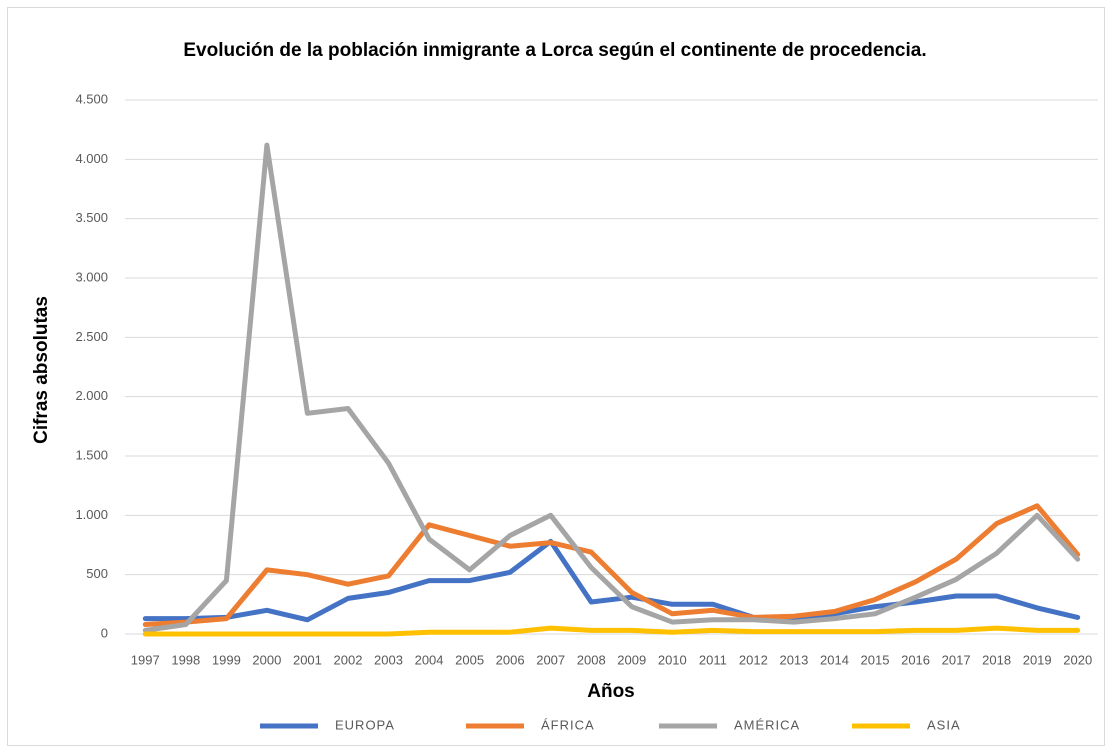 This screenshot has width=1113, height=754. What do you see at coordinates (915, 659) in the screenshot?
I see `x-tick-label: 2016` at bounding box center [915, 659].